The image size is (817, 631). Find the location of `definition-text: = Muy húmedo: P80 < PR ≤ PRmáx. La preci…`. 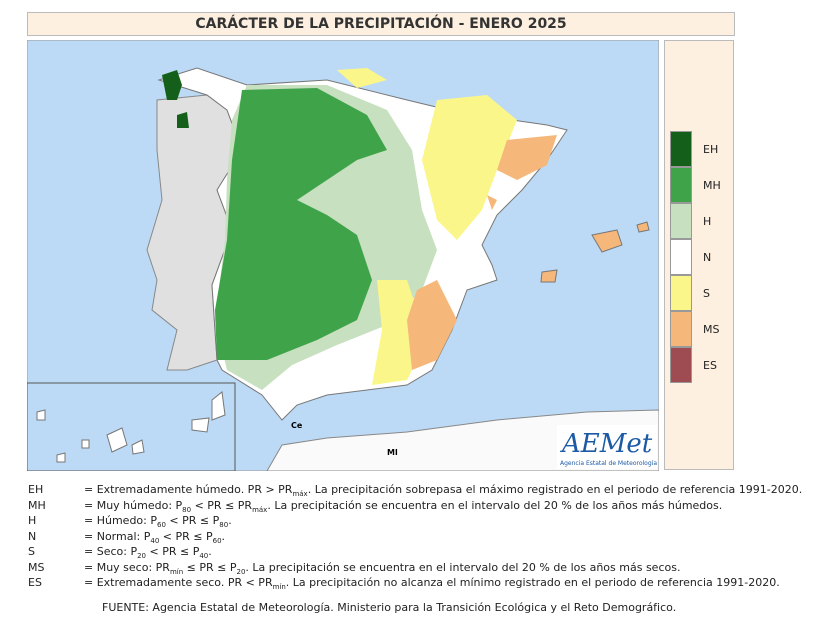

definition-text: = Muy húmedo: P80 < PR ≤ PRmáx. La preci… is located at coordinates (403, 506).